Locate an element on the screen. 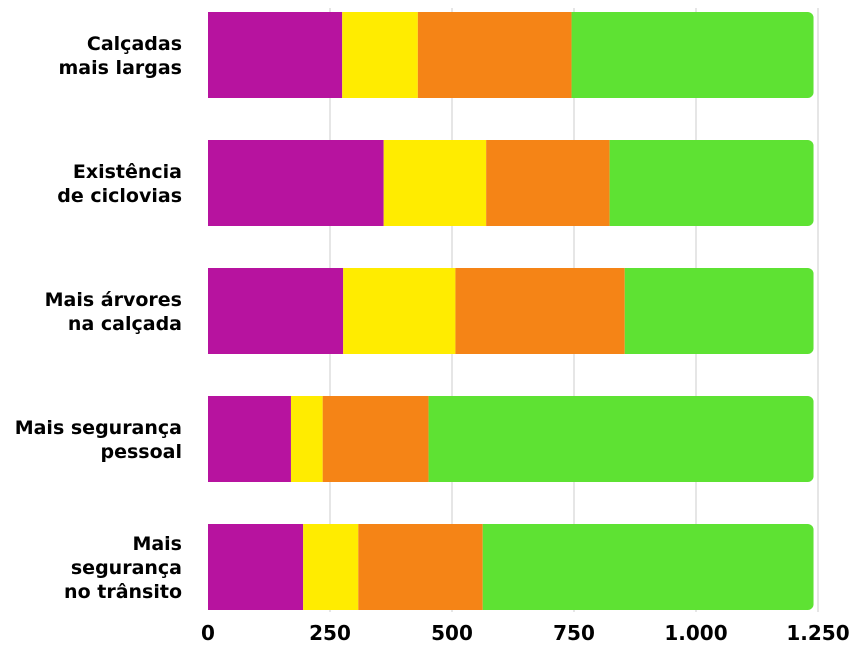 This screenshot has height=648, width=854. category-label-3: Mais segurança pessoal is located at coordinates (98, 440).